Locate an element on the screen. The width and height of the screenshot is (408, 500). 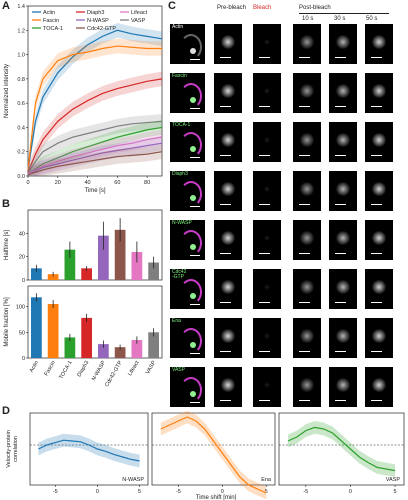
mobile-y-tick-label: 50 is located at coordinates (22, 333).